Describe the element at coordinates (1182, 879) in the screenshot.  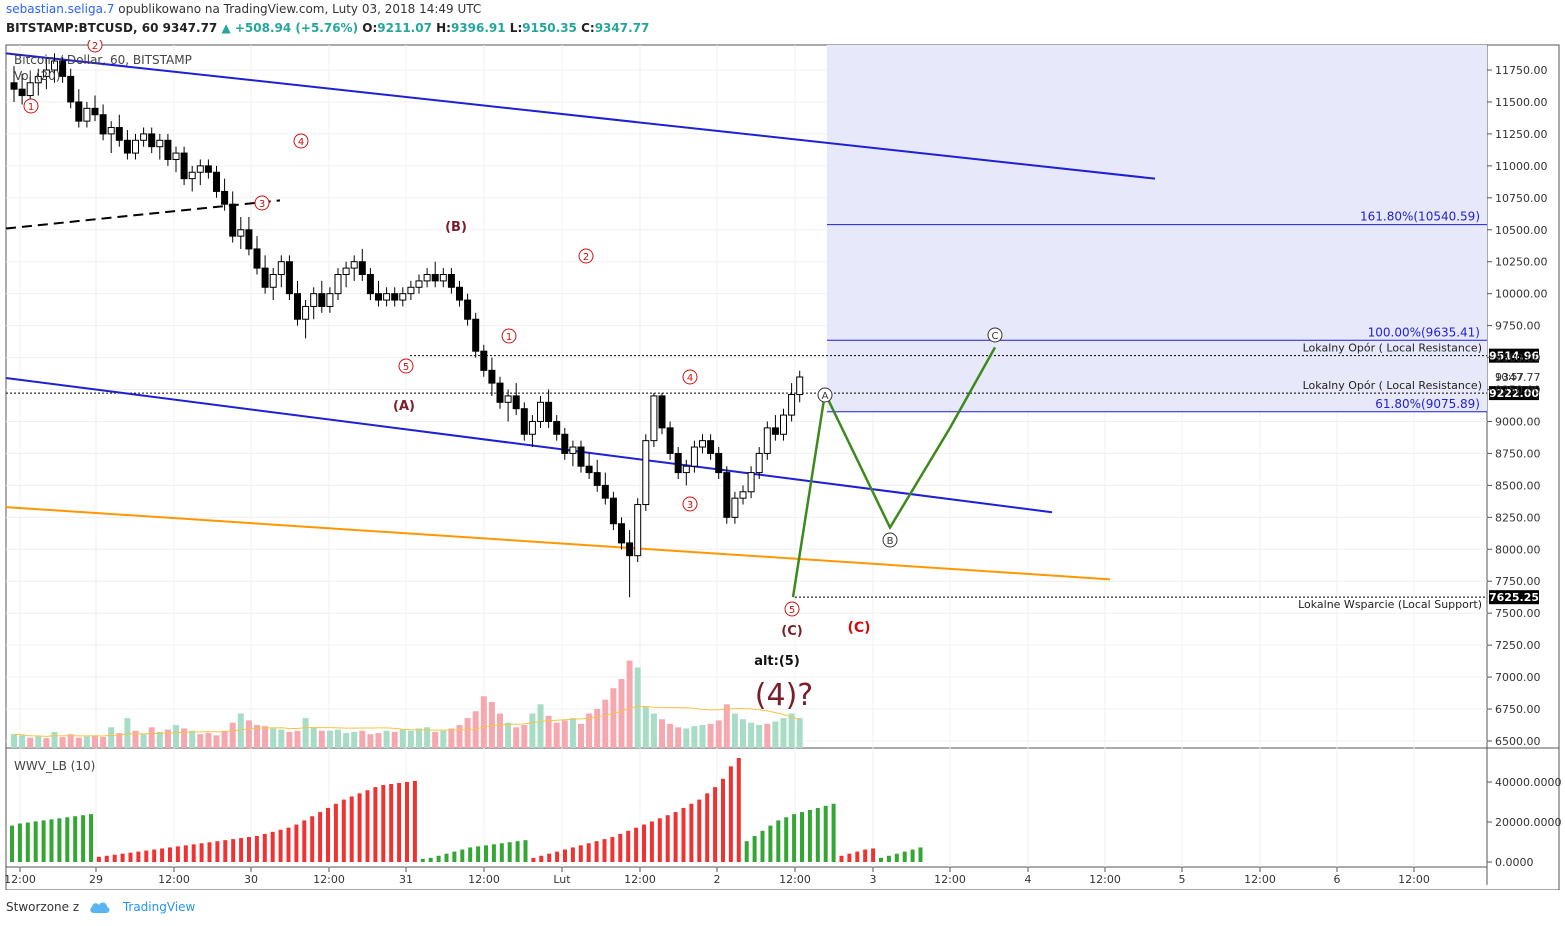
I see `x-tick-label: 5` at that location.